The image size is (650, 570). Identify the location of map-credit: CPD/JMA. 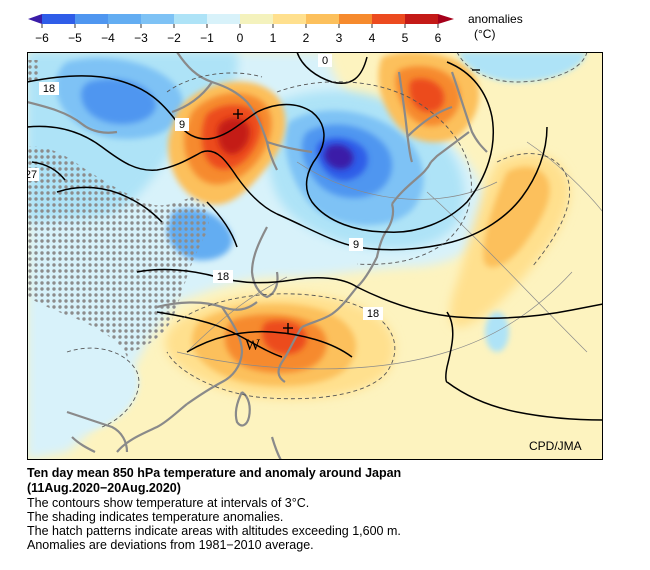
(555, 446).